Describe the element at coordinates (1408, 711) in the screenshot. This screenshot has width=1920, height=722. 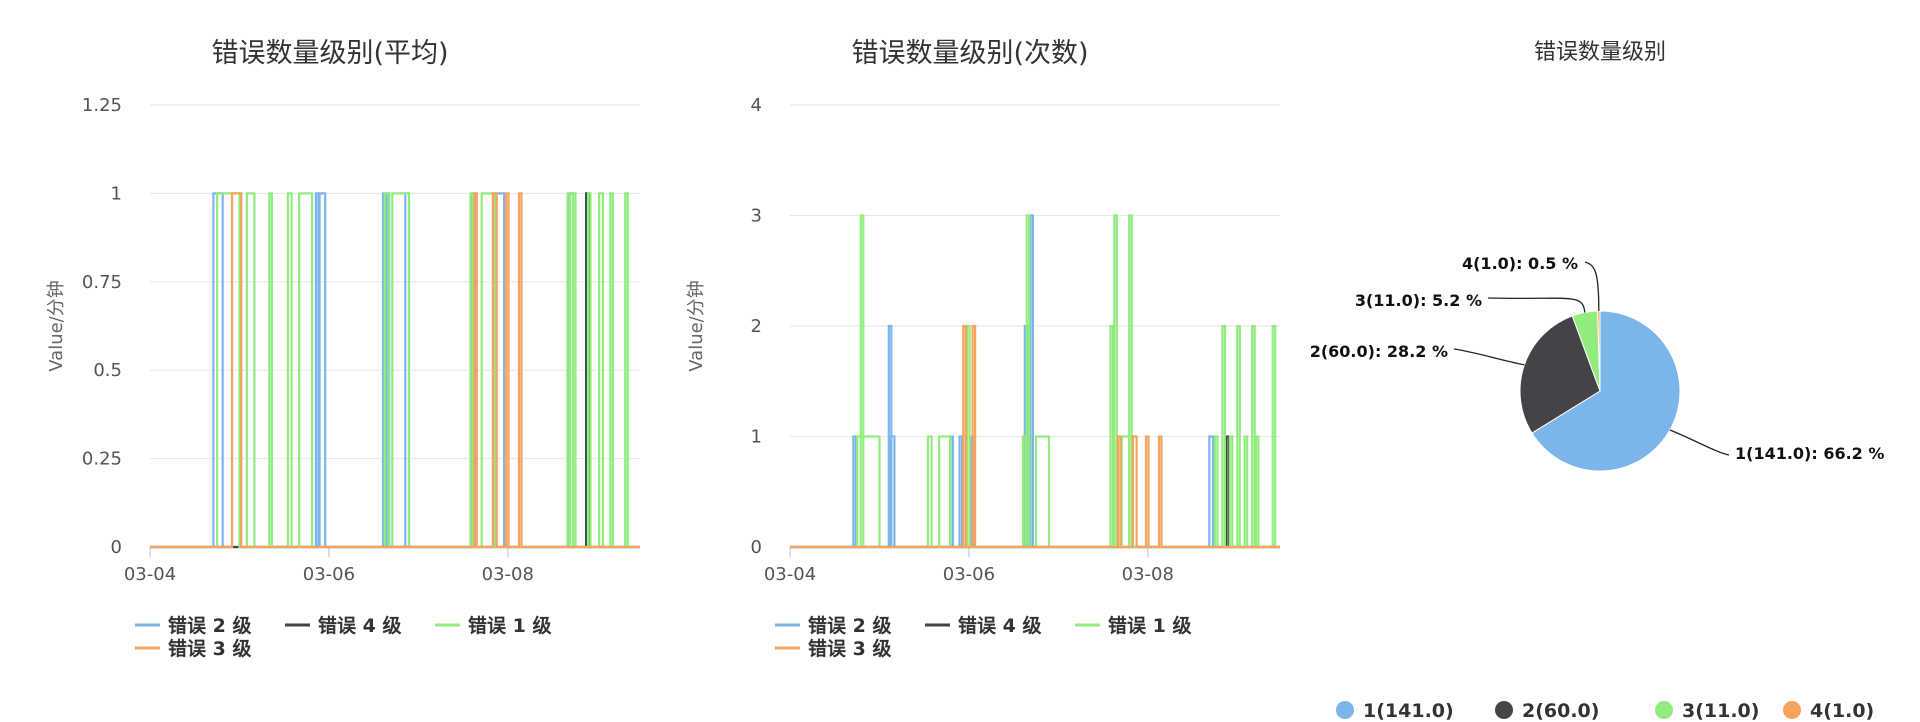
I see `legend-label: 1(141.0)` at that location.